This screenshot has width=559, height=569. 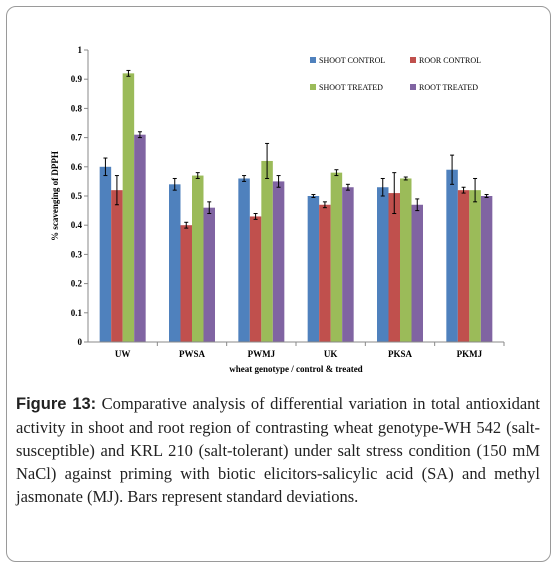 I want to click on x-tick-label: PKSA, so click(x=400, y=354).